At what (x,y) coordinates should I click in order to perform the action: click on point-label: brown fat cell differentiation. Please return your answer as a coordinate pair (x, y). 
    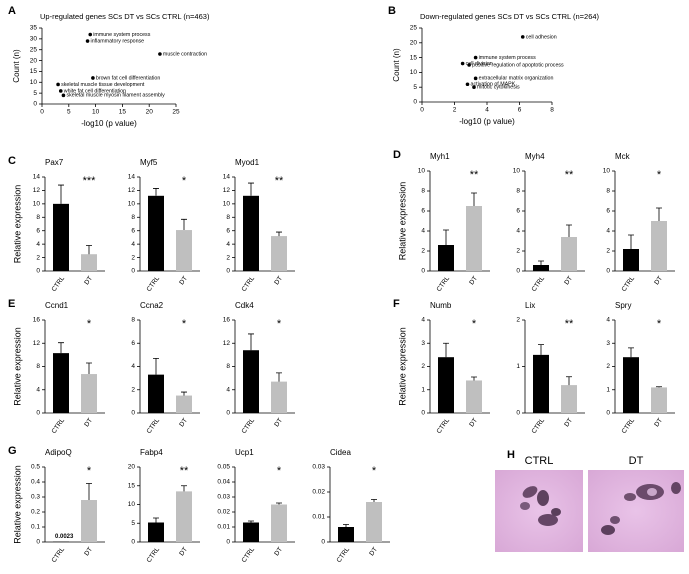
    Looking at the image, I should click on (128, 78).